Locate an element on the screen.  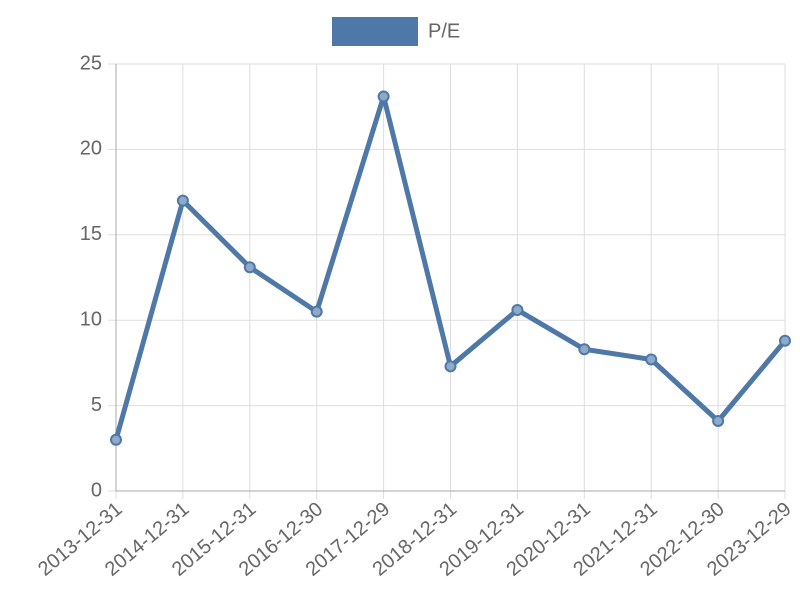
y-tick-label: 15 is located at coordinates (91, 234).